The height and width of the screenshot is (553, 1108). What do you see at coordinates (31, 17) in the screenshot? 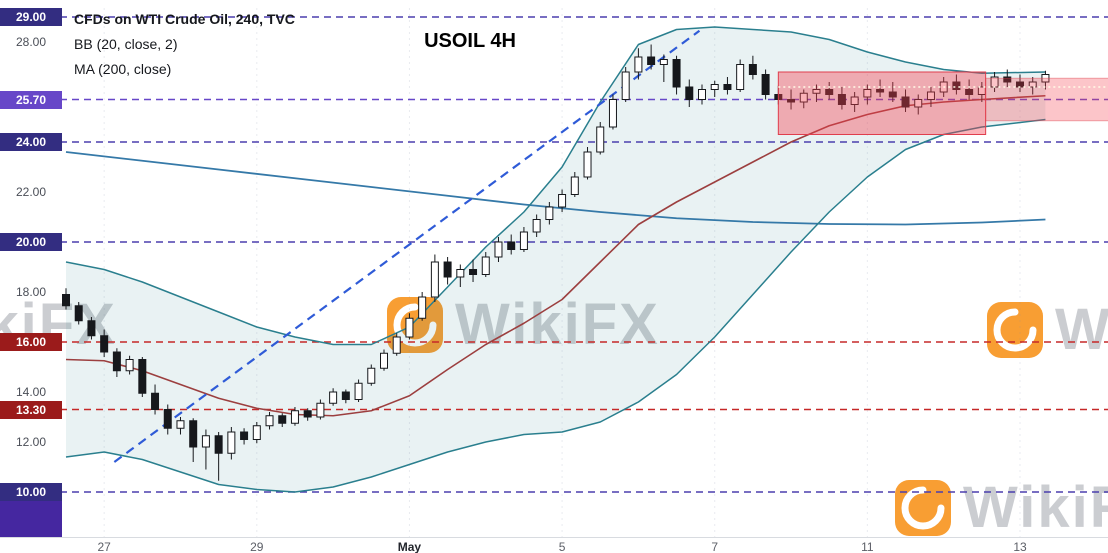
I see `price-level-badge: 29.00` at bounding box center [31, 17].